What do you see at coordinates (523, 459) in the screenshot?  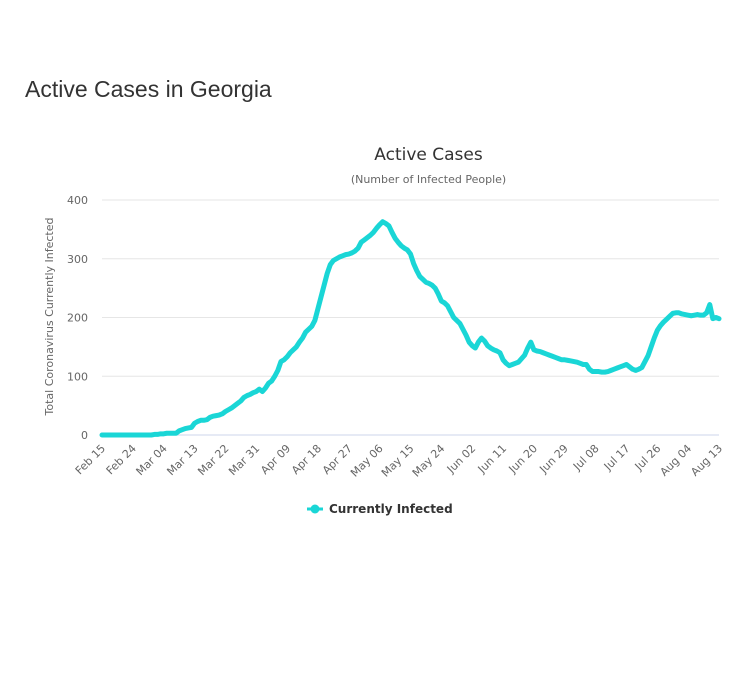 I see `x-tick-label: Jun 20` at bounding box center [523, 459].